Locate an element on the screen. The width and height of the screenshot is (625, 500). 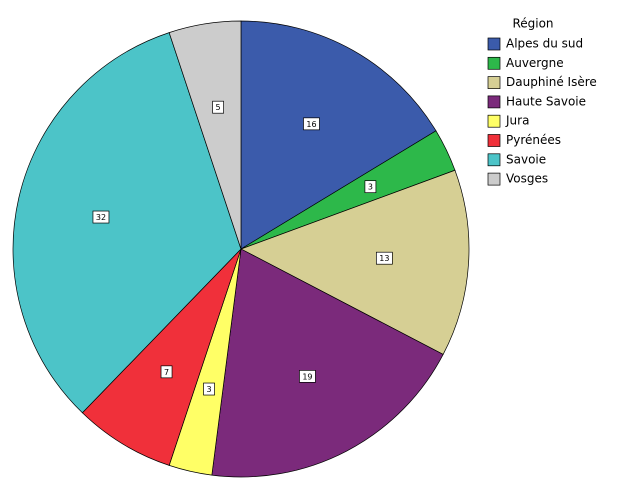
legend-title: Région is located at coordinates (532, 24).